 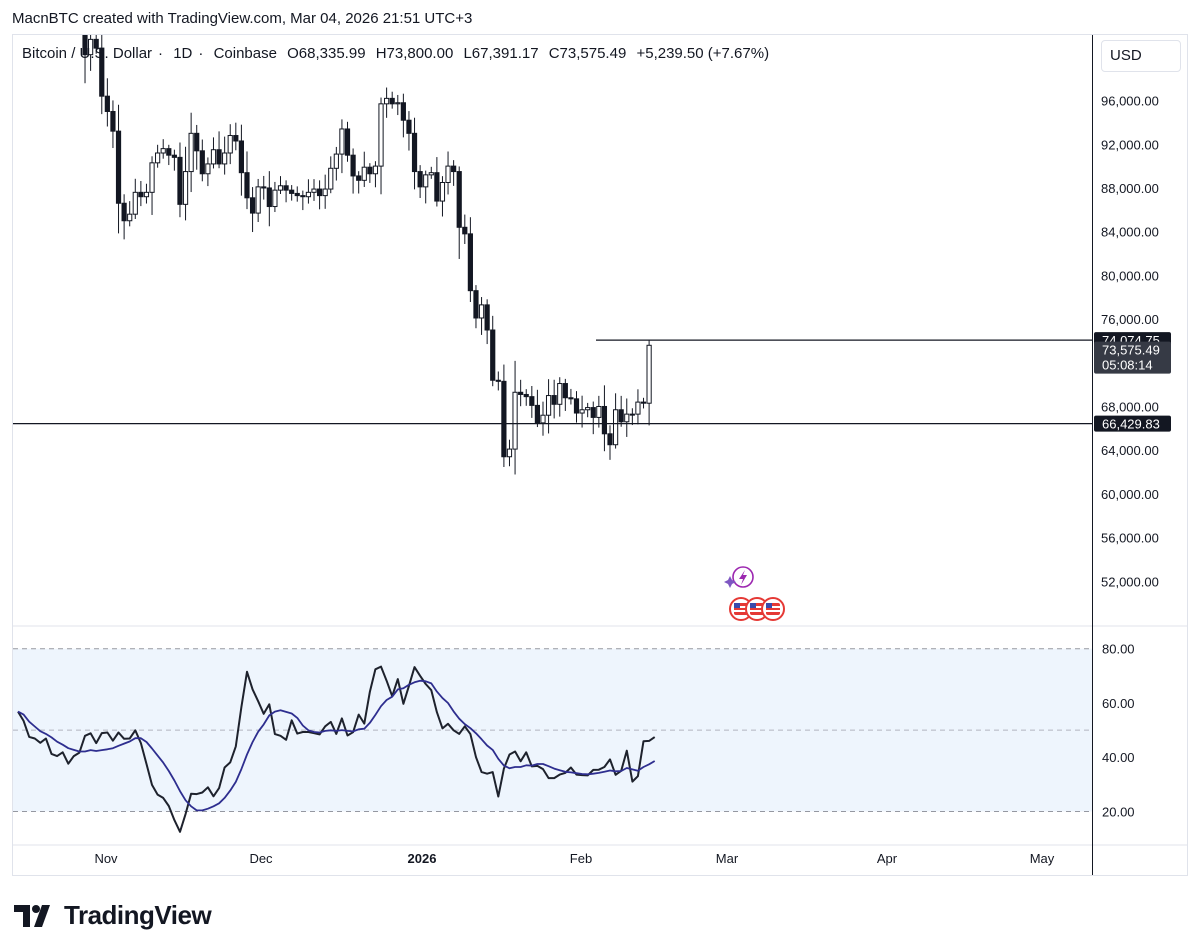 What do you see at coordinates (1118, 731) in the screenshot?
I see `rsi-axis-ticks: 20.00 40.00 60.00 80.00` at bounding box center [1118, 731].